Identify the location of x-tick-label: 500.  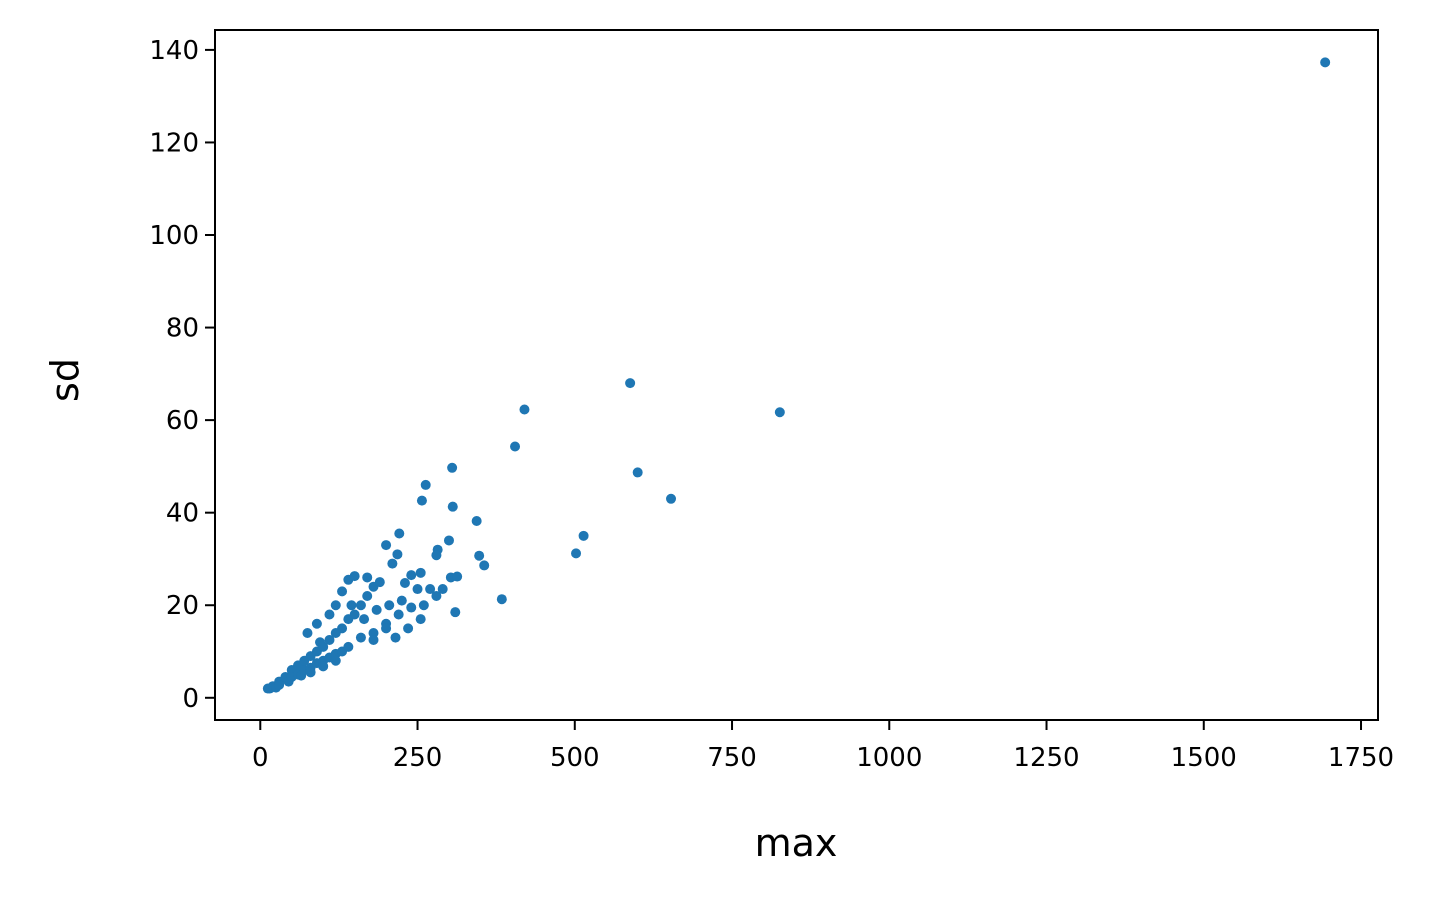
(575, 758).